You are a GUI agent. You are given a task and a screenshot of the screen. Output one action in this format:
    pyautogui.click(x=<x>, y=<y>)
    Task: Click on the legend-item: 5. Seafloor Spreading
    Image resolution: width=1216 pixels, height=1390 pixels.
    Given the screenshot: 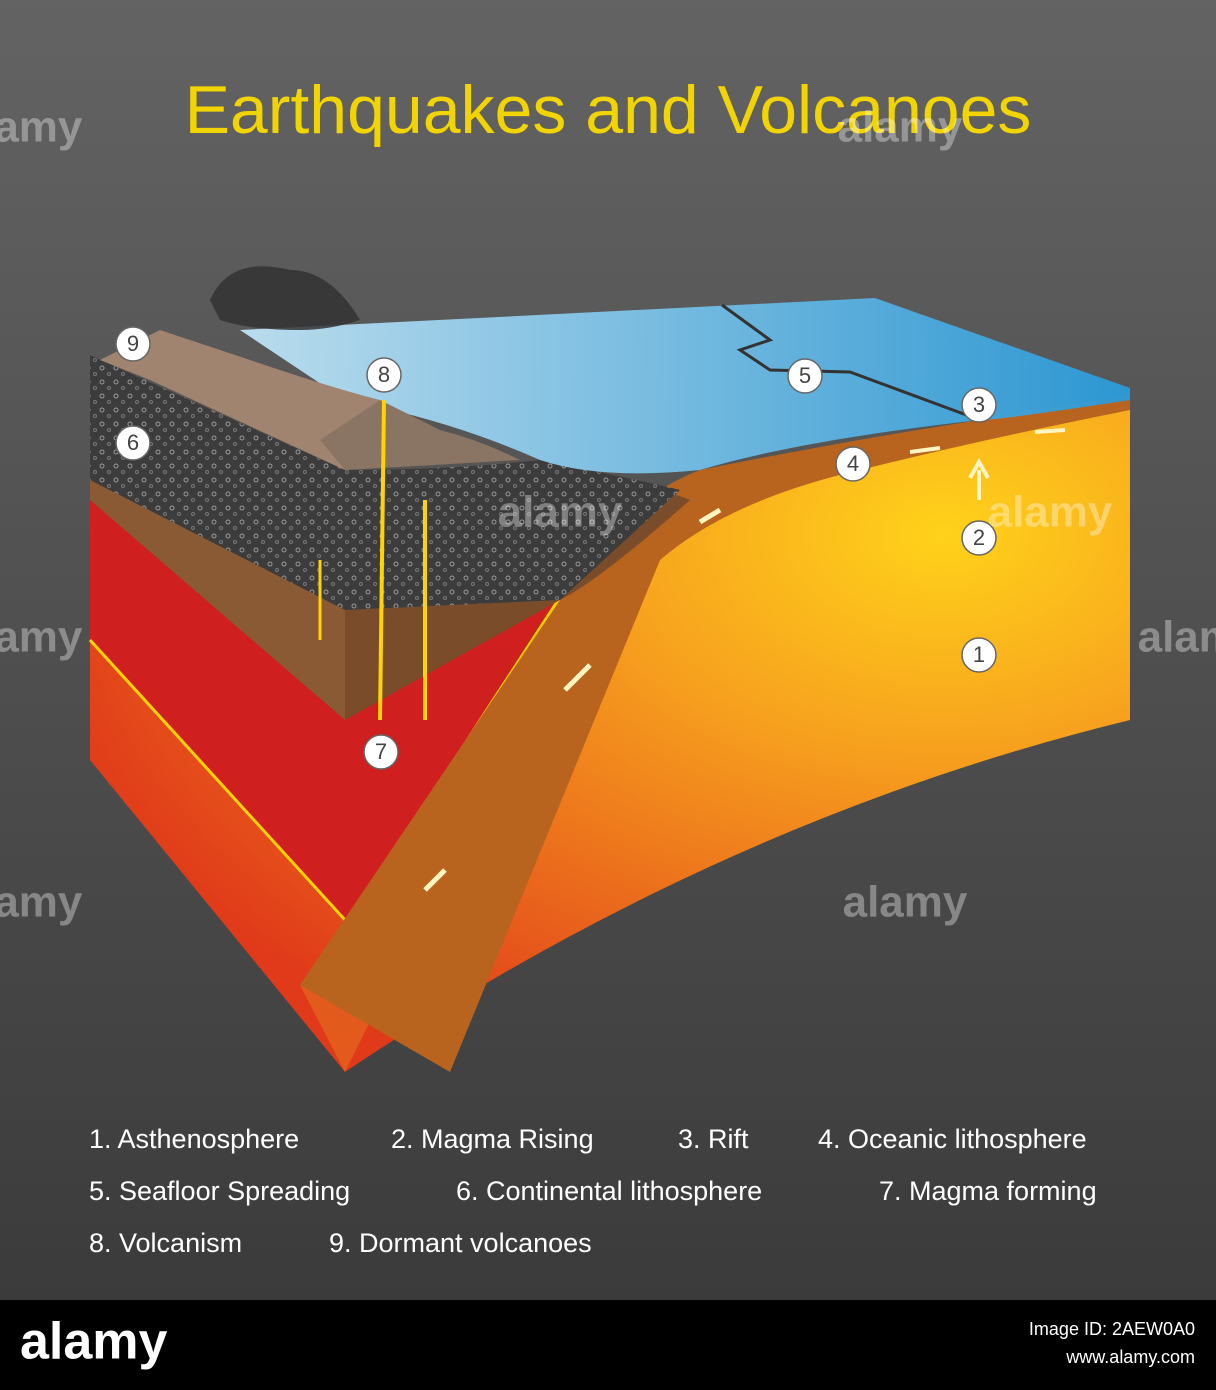 What is the action you would take?
    pyautogui.click(x=219, y=1191)
    